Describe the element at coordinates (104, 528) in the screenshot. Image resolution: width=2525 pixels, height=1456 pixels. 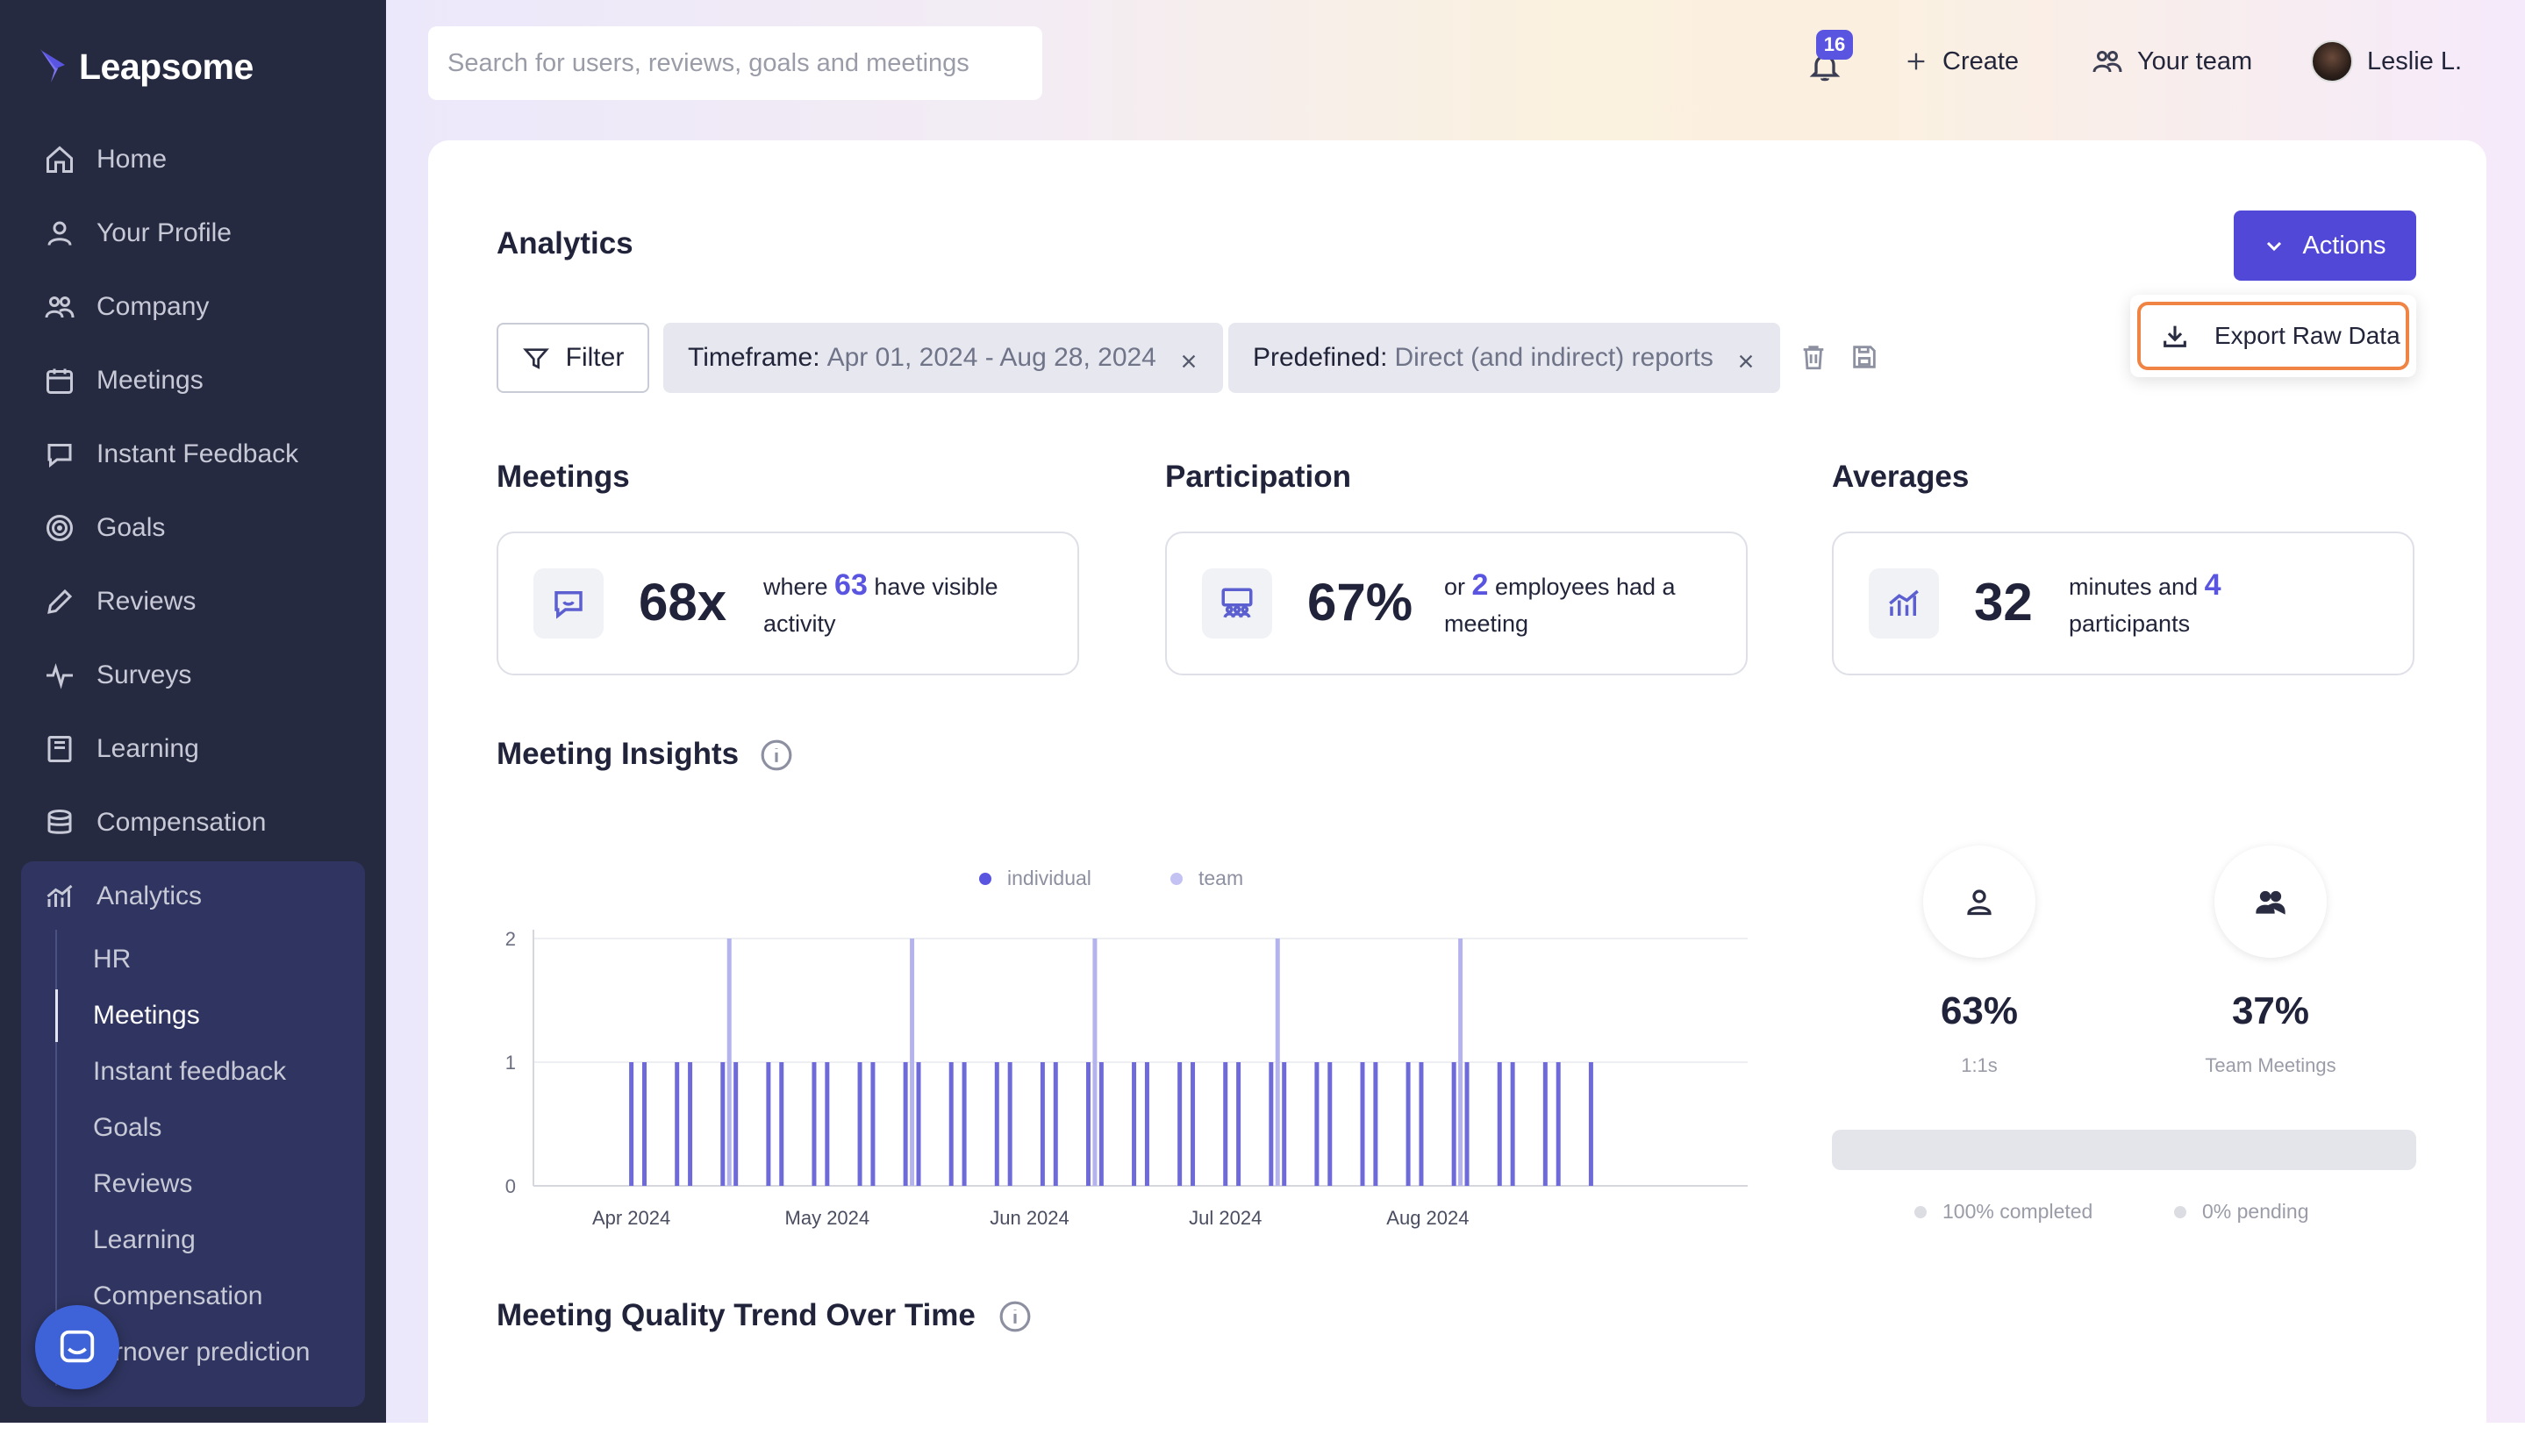
I see `sidebar-item-goals: Goals` at that location.